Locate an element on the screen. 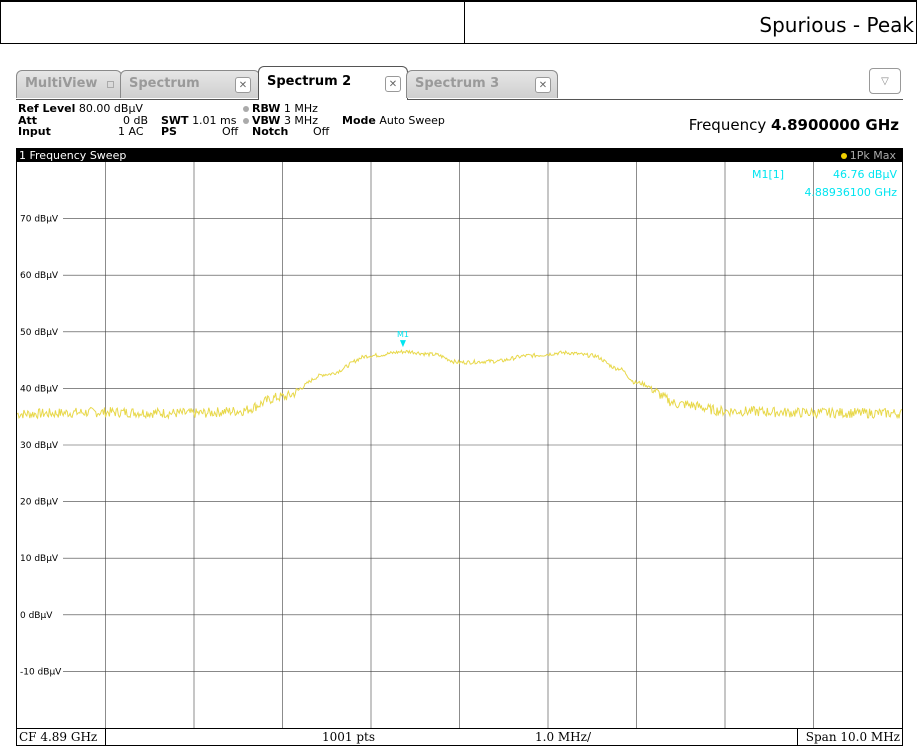 This screenshot has width=917, height=749. tab-multiview: MultiView is located at coordinates (69, 84).